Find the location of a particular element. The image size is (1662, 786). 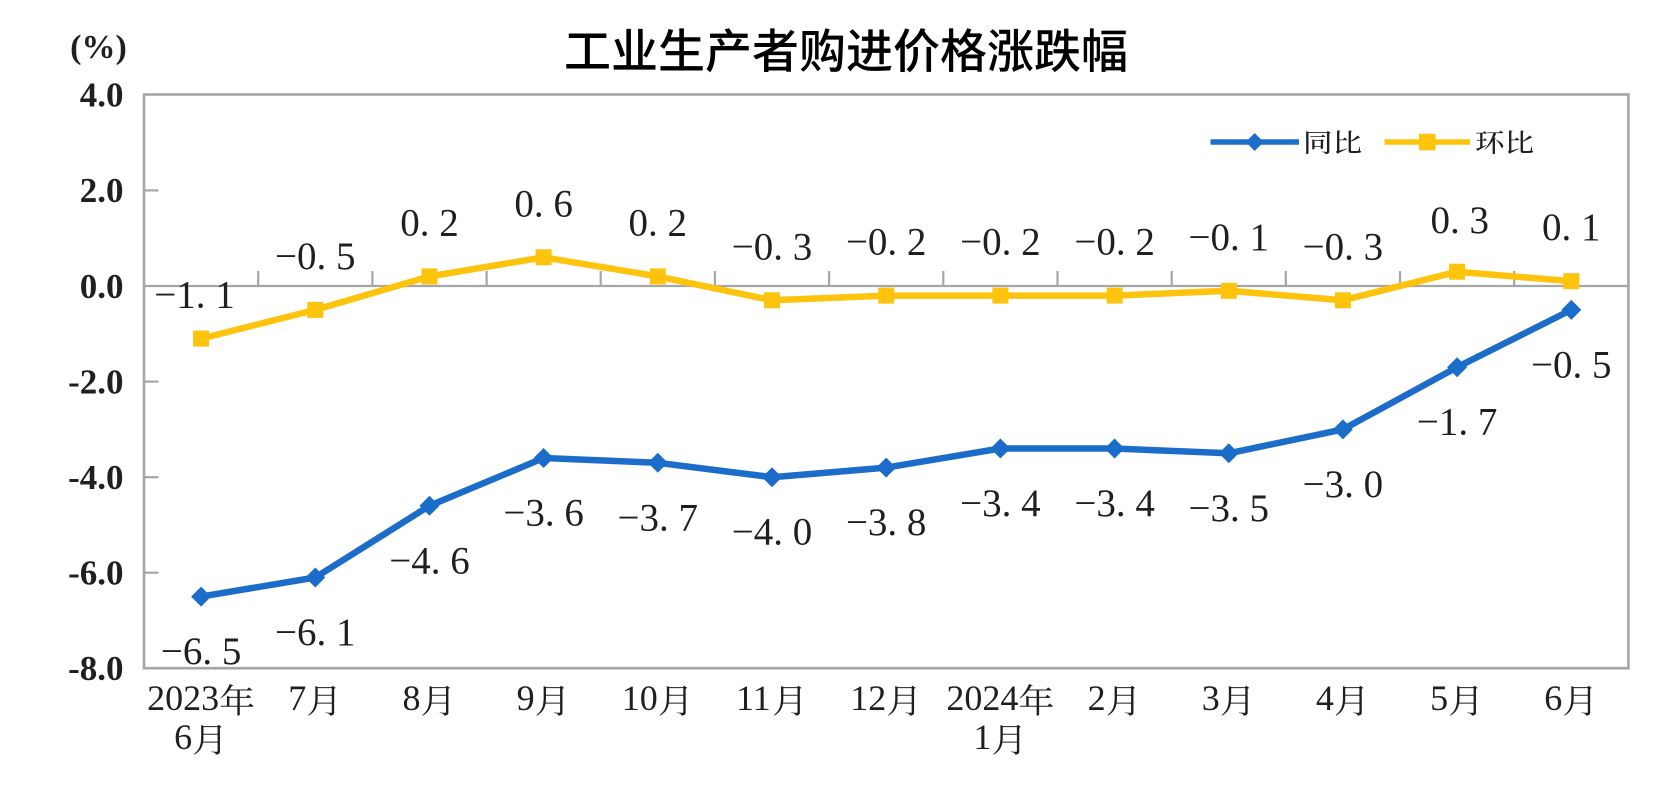

svg-text: 9 is located at coordinates (526, 698).